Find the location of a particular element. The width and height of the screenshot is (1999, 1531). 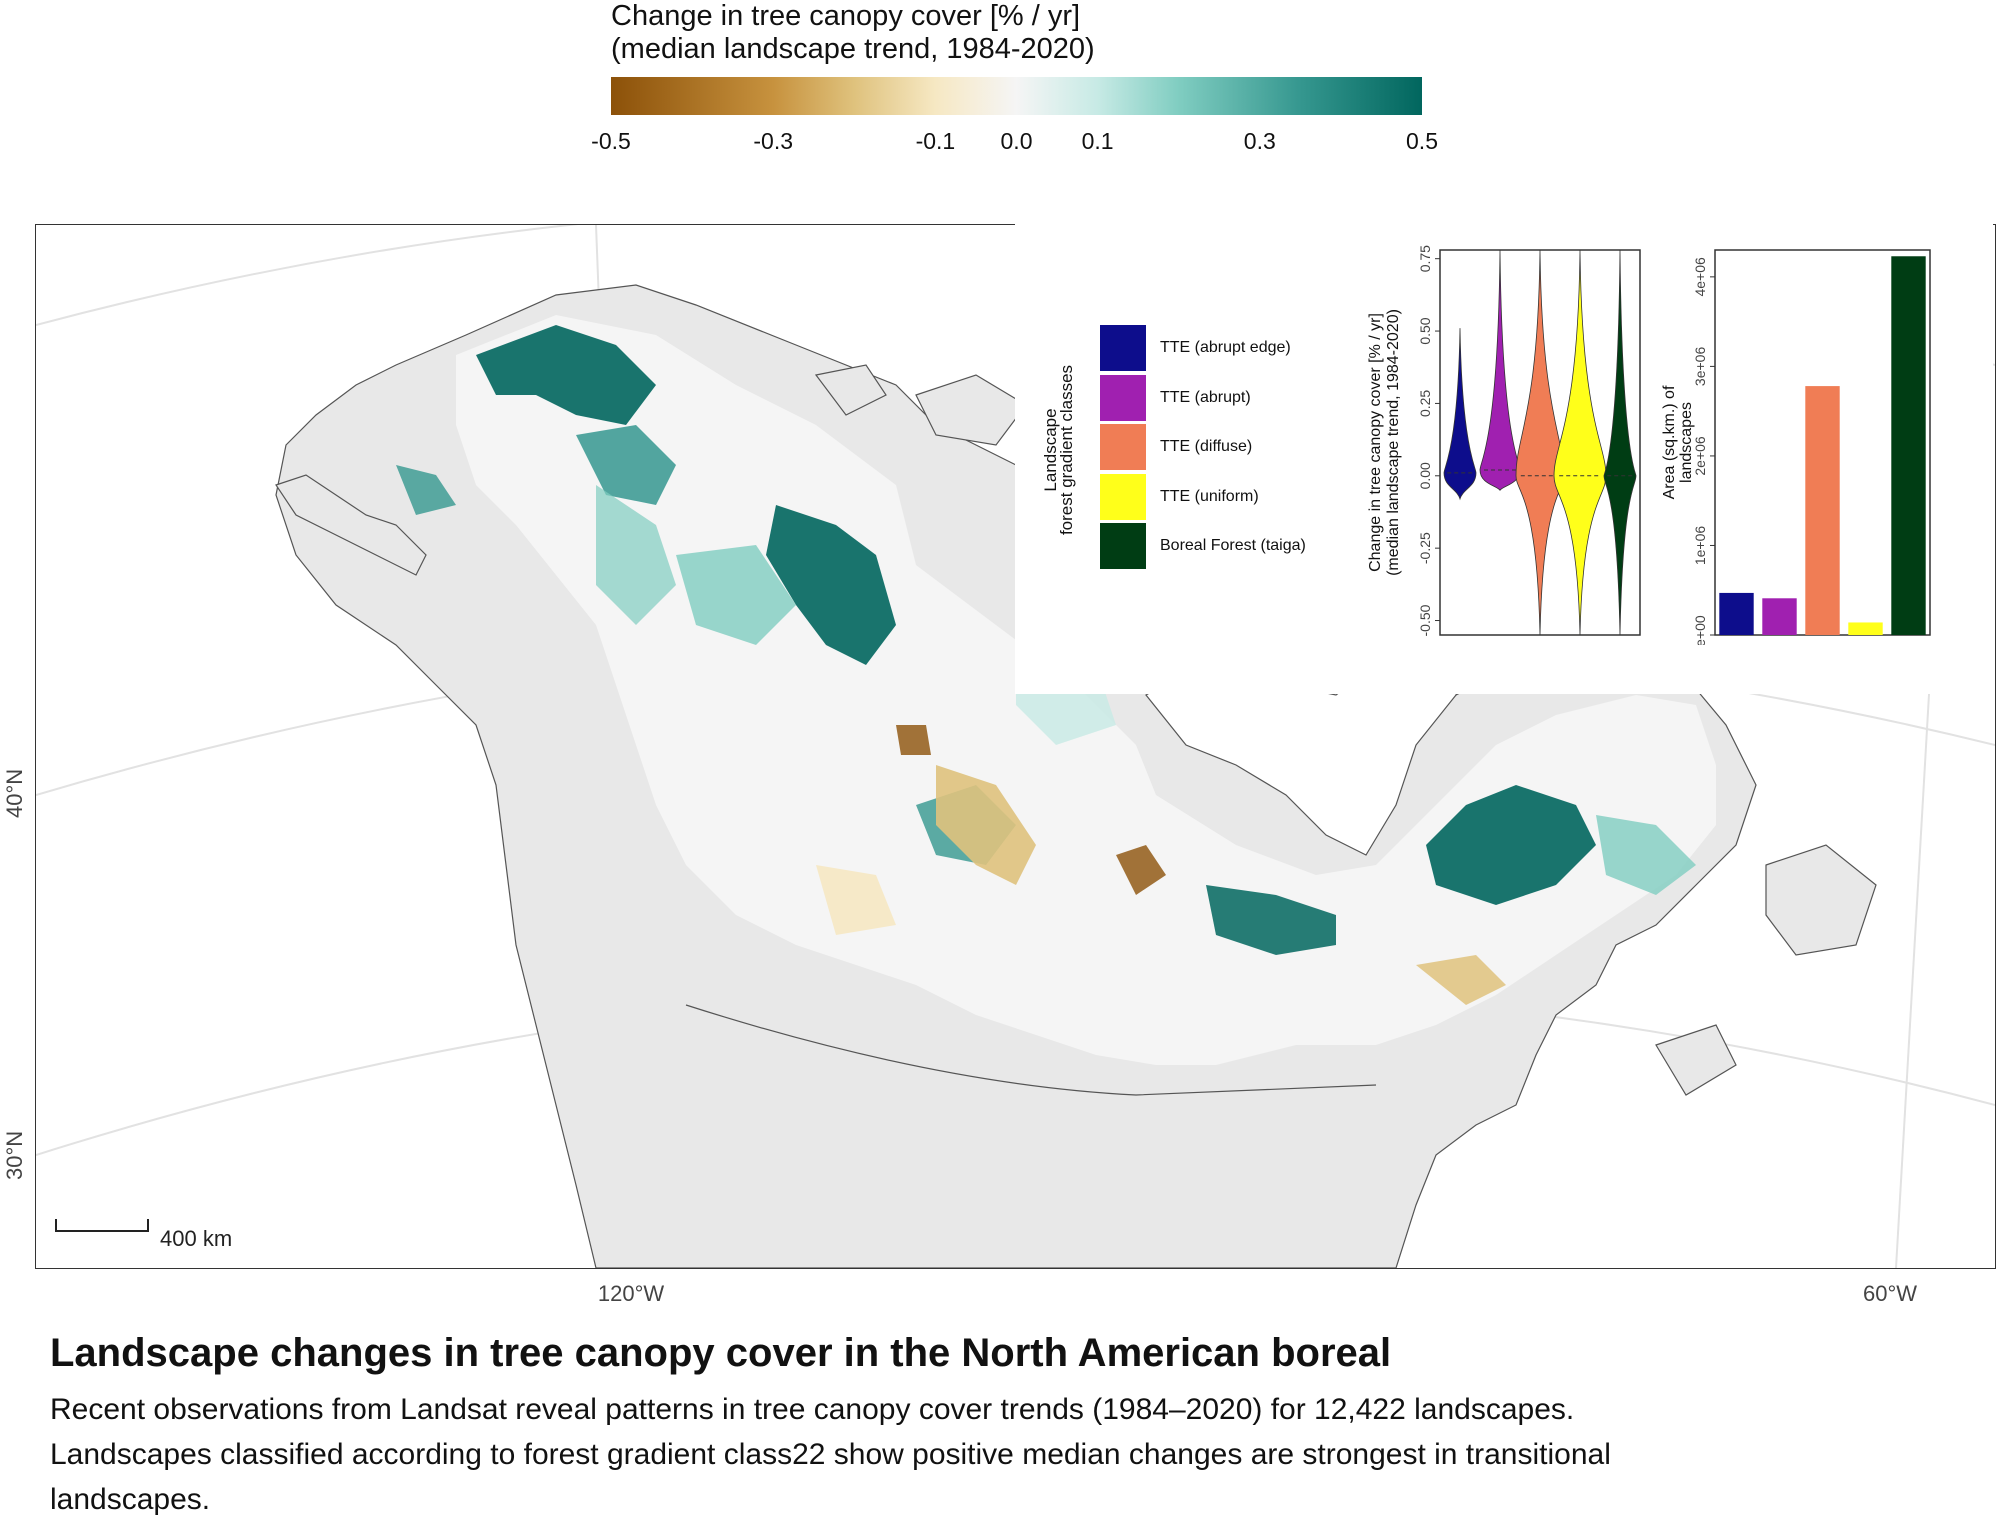

caption-line-3: landscapes. is located at coordinates (130, 1499).